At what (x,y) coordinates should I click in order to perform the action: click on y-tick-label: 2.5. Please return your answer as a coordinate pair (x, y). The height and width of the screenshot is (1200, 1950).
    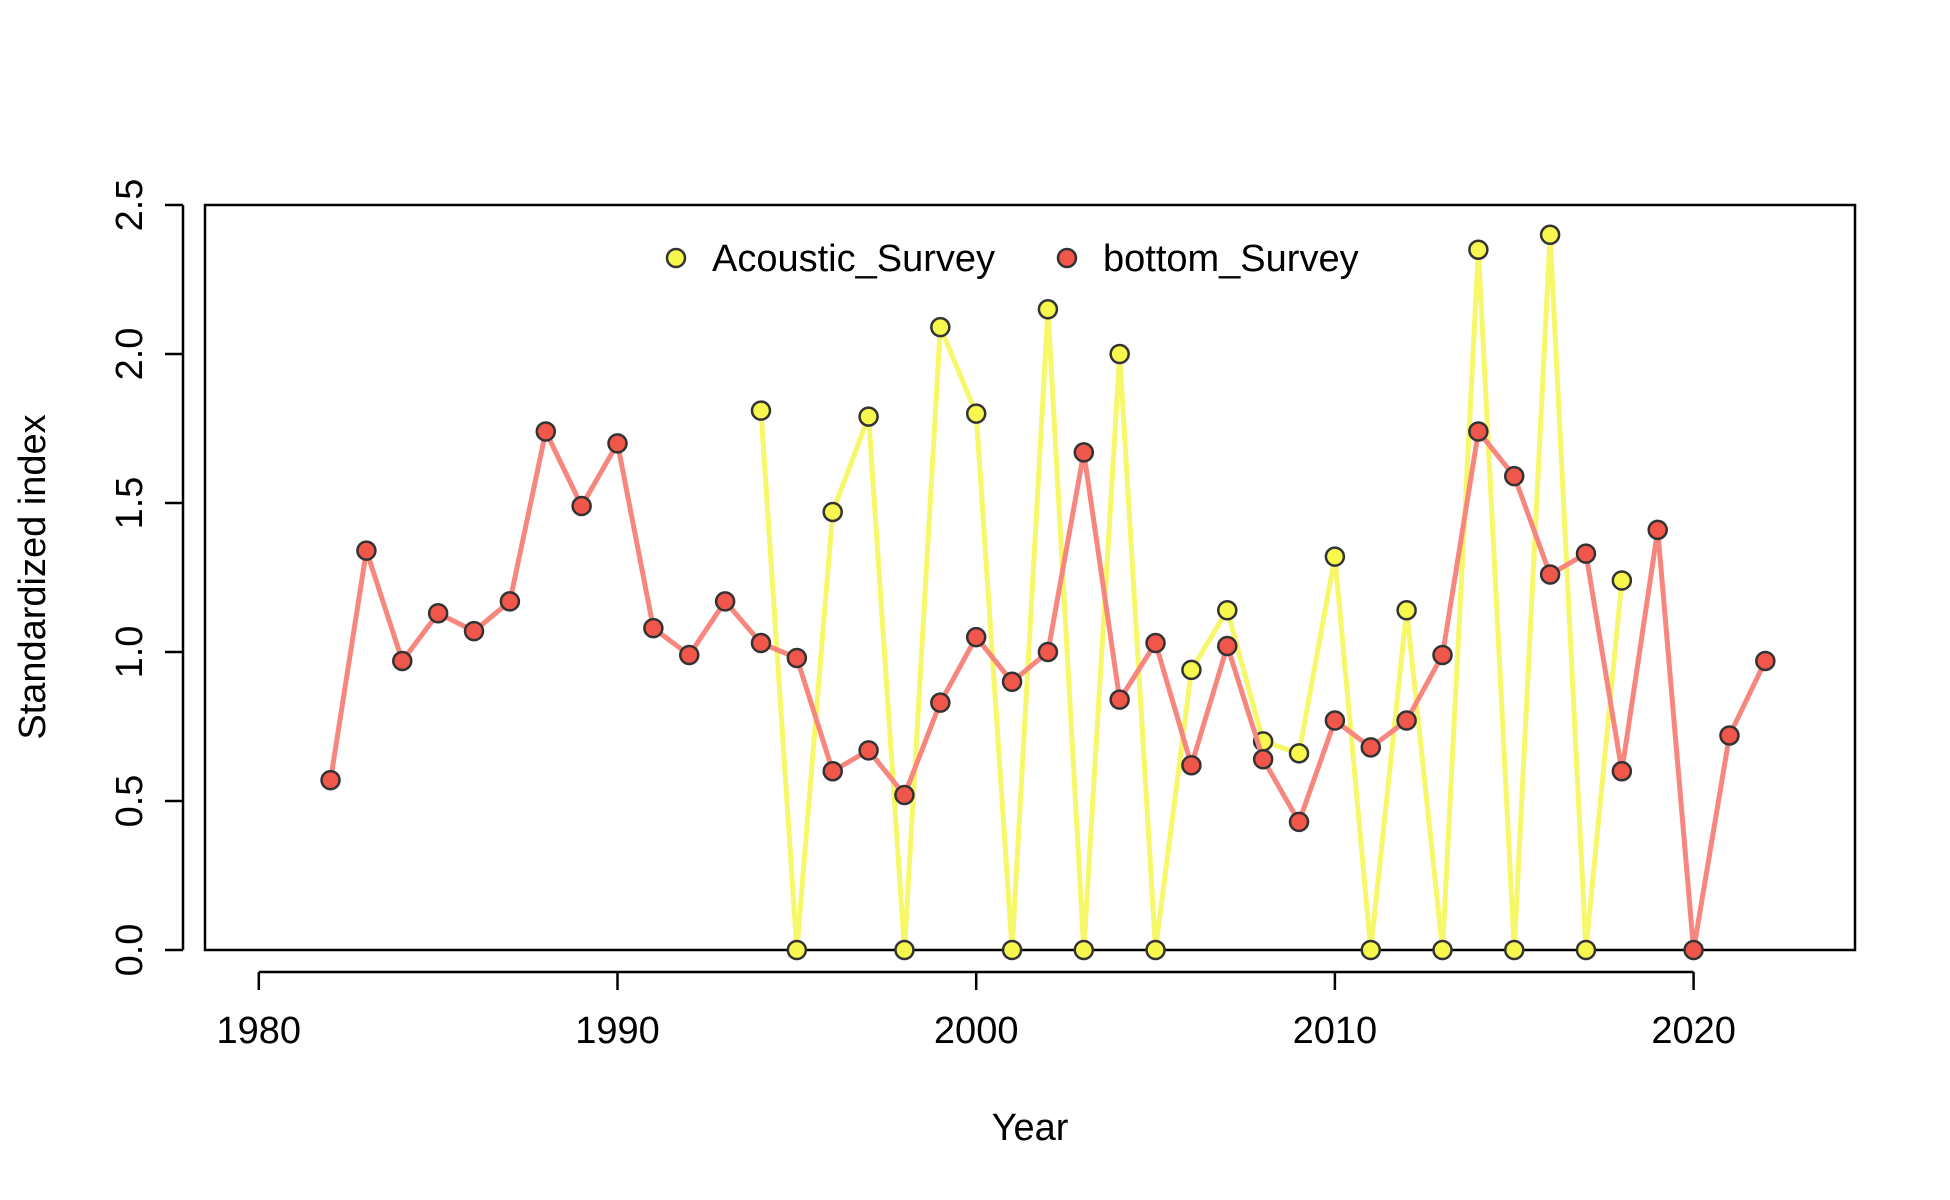
    Looking at the image, I should click on (130, 205).